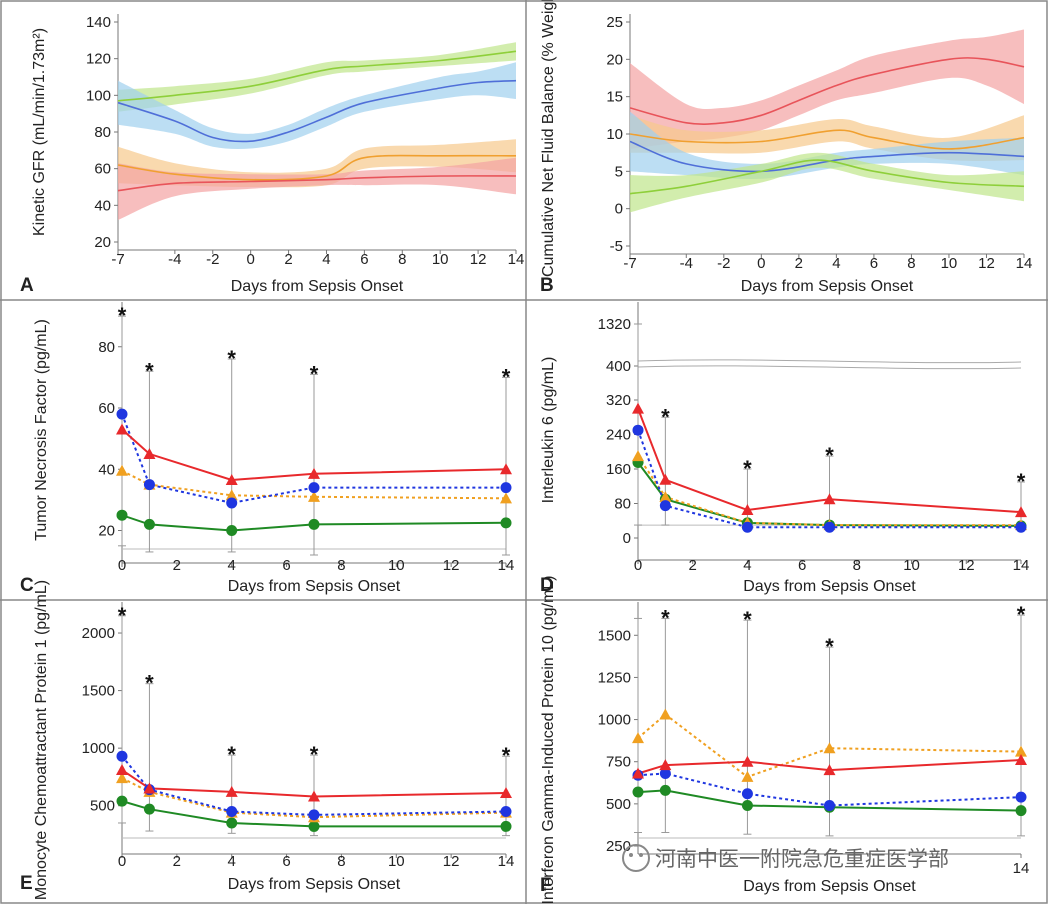 The width and height of the screenshot is (1048, 904). Describe the element at coordinates (618, 366) in the screenshot. I see `y-tick-label: 400` at that location.